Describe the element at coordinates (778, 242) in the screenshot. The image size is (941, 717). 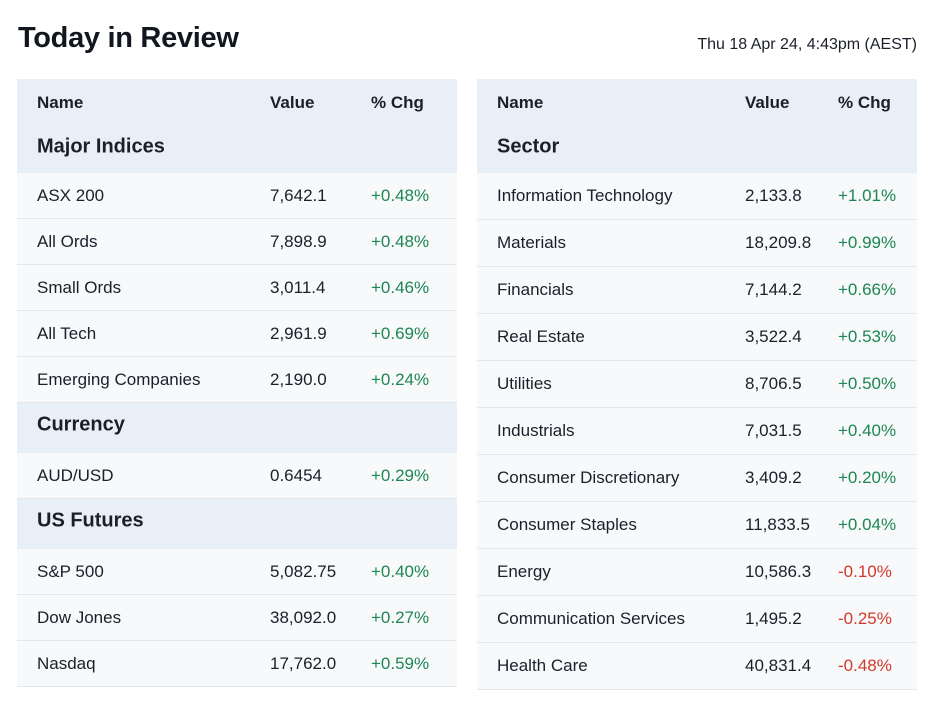
I see `row-value: 18,209.8` at that location.